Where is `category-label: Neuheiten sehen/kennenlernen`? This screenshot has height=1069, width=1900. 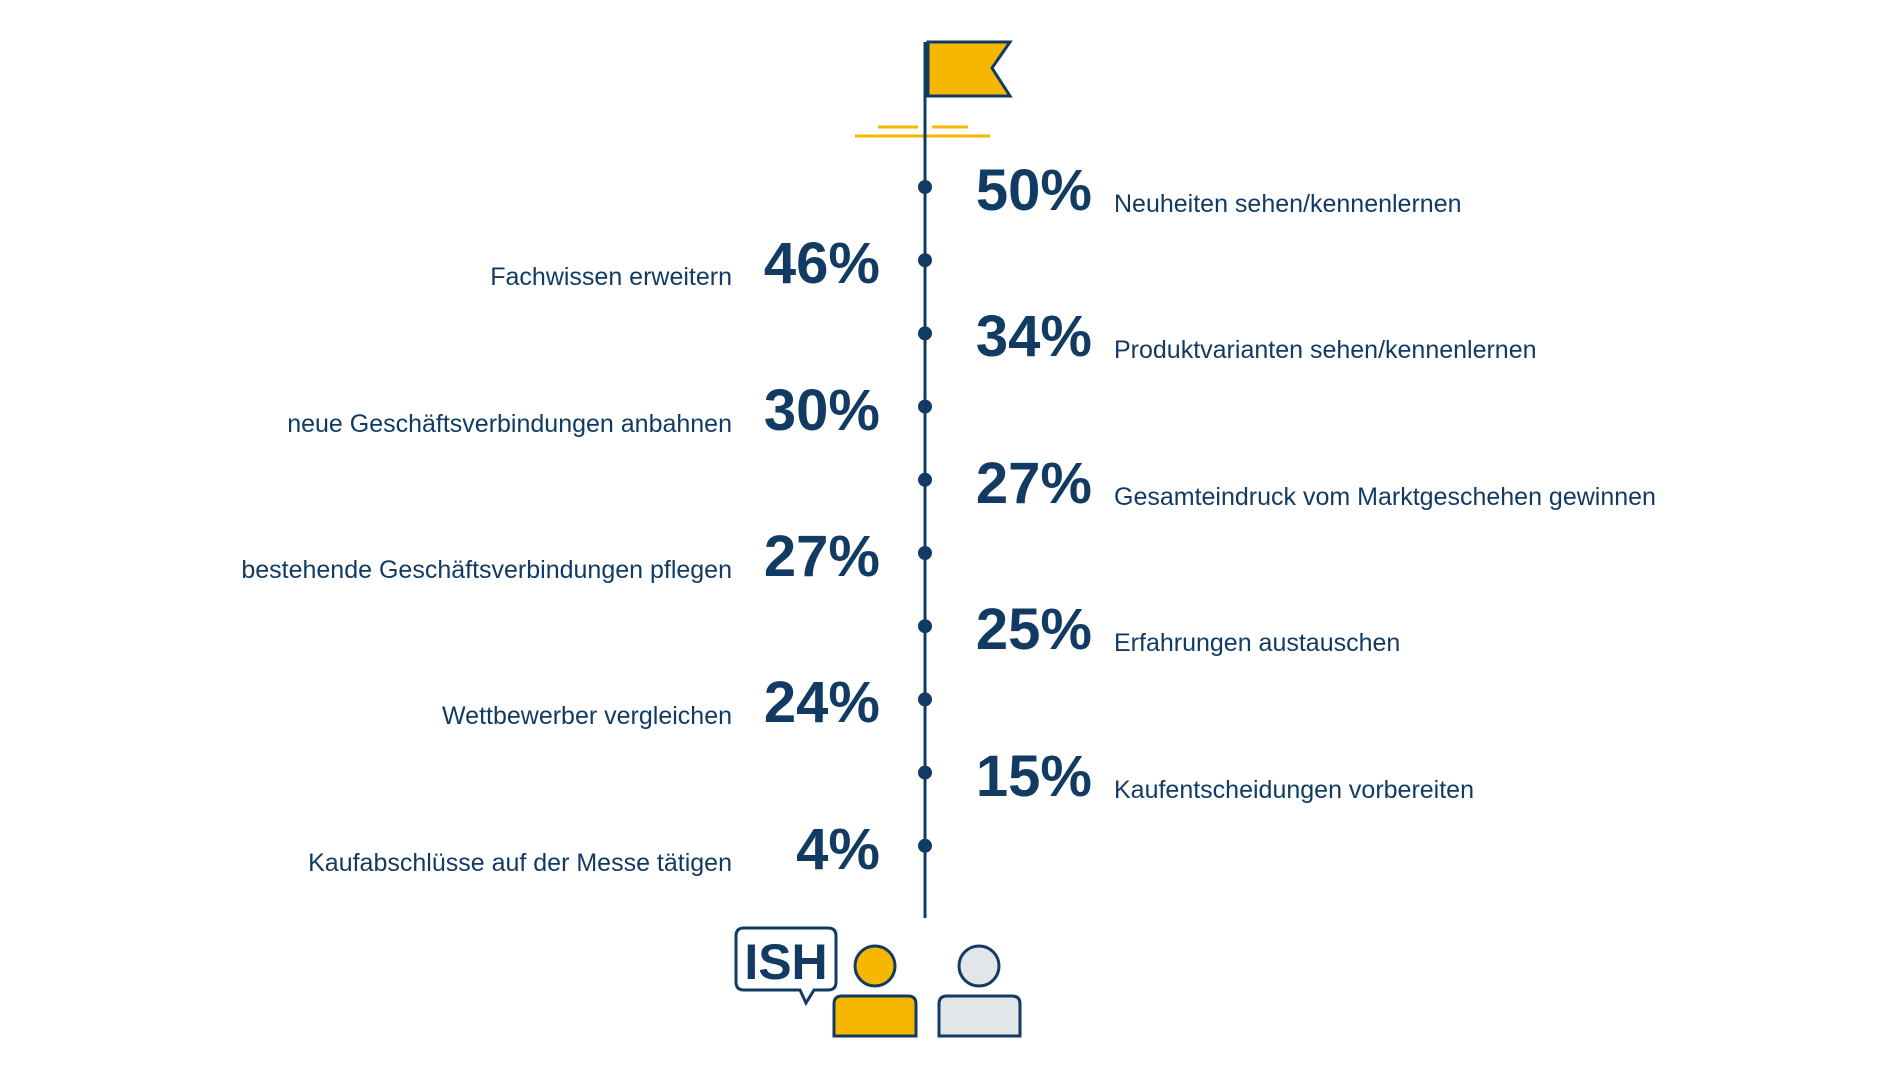
category-label: Neuheiten sehen/kennenlernen is located at coordinates (1288, 204).